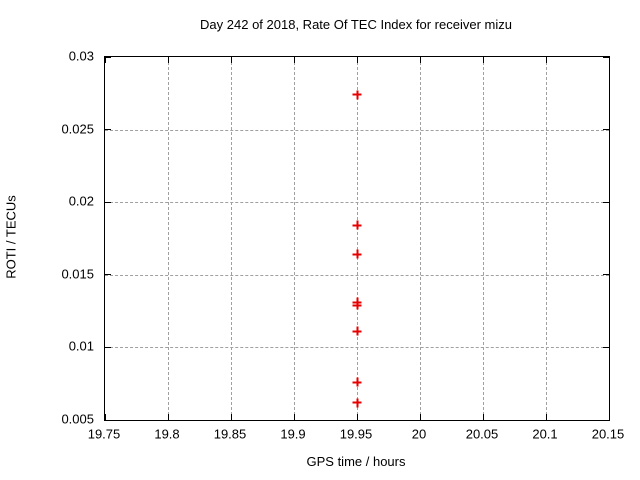 The width and height of the screenshot is (640, 480). I want to click on y-tick-label: 0.02, so click(81, 201).